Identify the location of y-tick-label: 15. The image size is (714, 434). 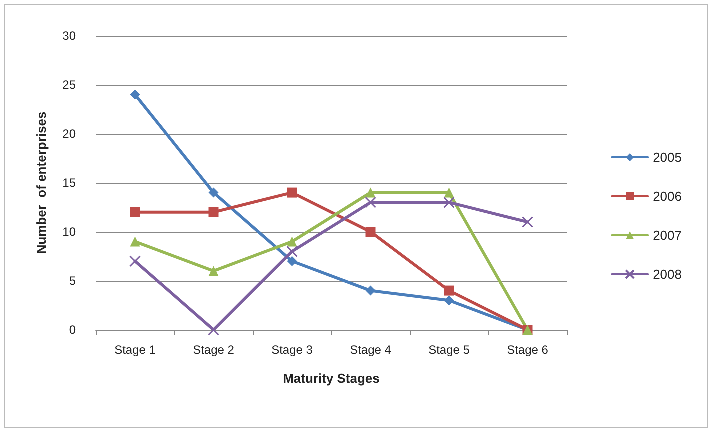
(69, 183).